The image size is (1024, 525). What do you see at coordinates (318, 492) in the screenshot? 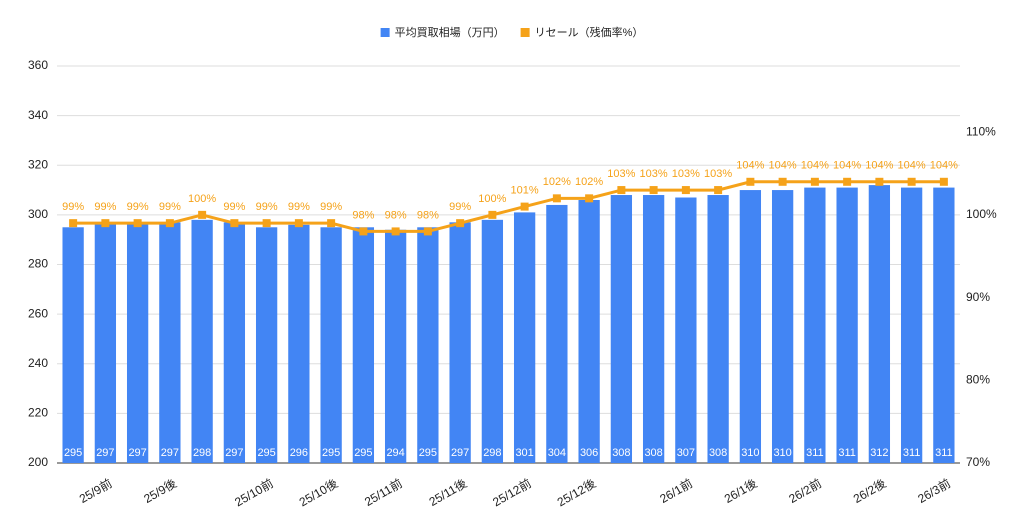
I see `x-tick-label: 25/10後` at bounding box center [318, 492].